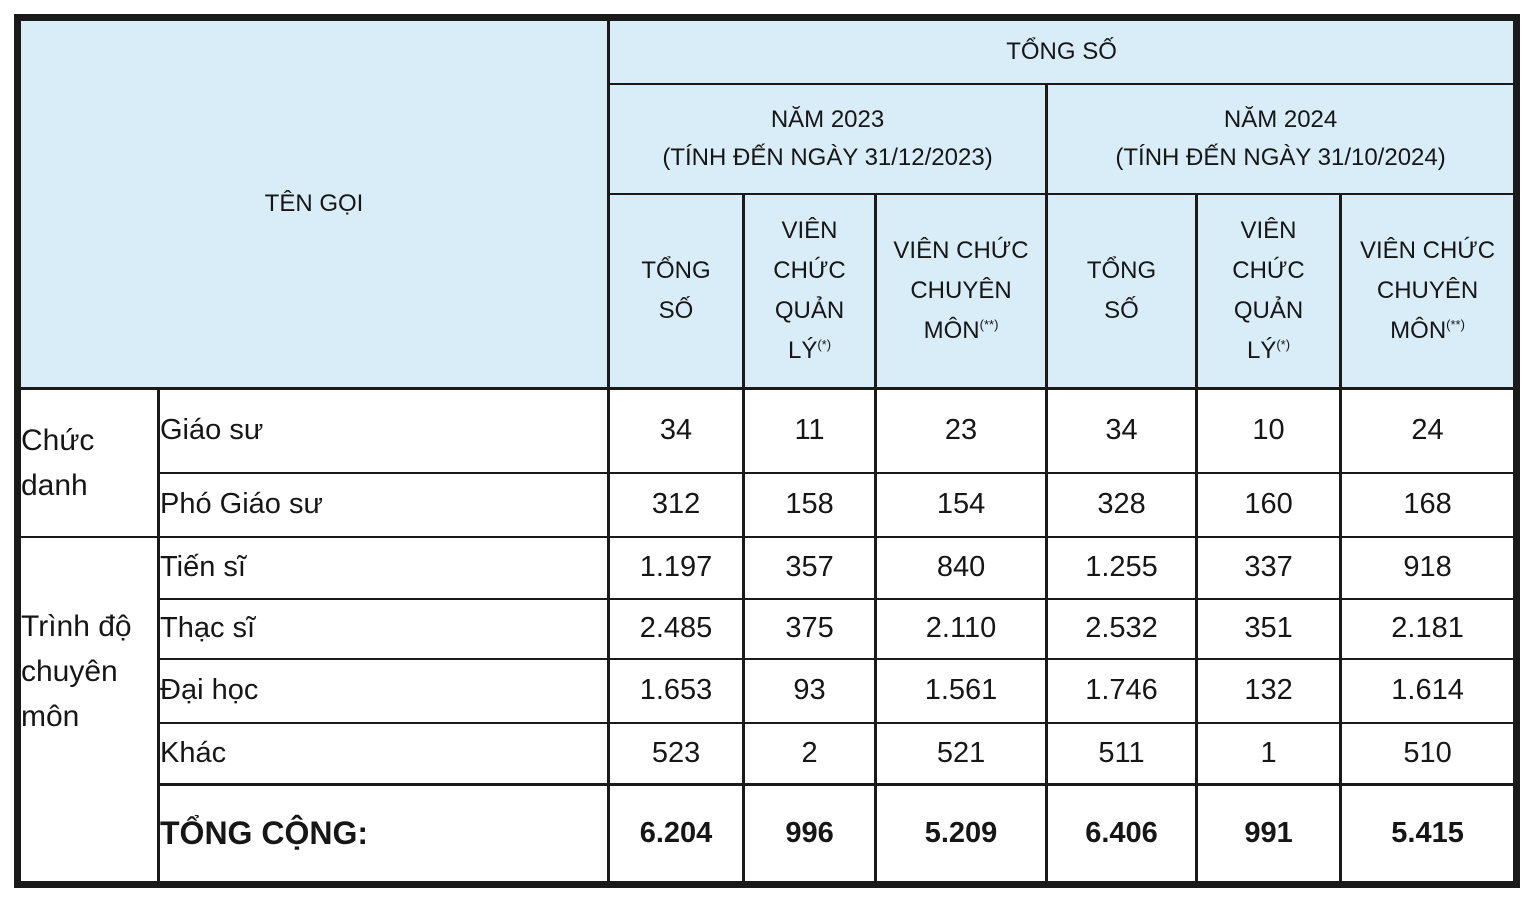  What do you see at coordinates (1063, 50) in the screenshot?
I see `header-tong-so: TỔNG SỐ` at bounding box center [1063, 50].